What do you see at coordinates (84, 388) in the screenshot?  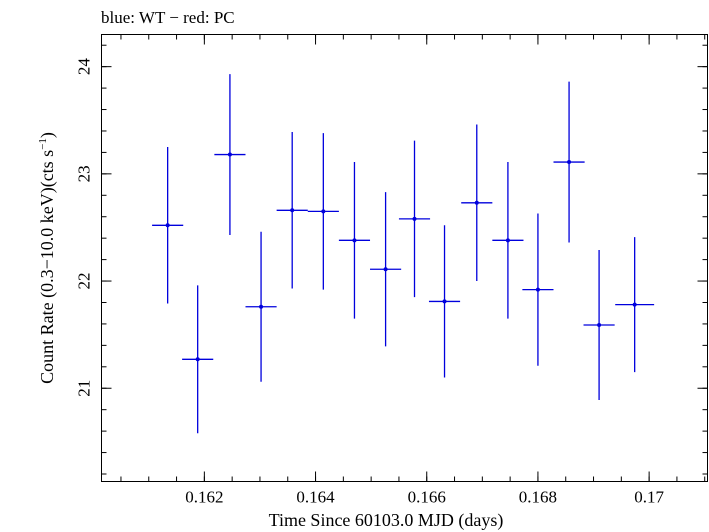 I see `y-tick-label: 21` at bounding box center [84, 388].